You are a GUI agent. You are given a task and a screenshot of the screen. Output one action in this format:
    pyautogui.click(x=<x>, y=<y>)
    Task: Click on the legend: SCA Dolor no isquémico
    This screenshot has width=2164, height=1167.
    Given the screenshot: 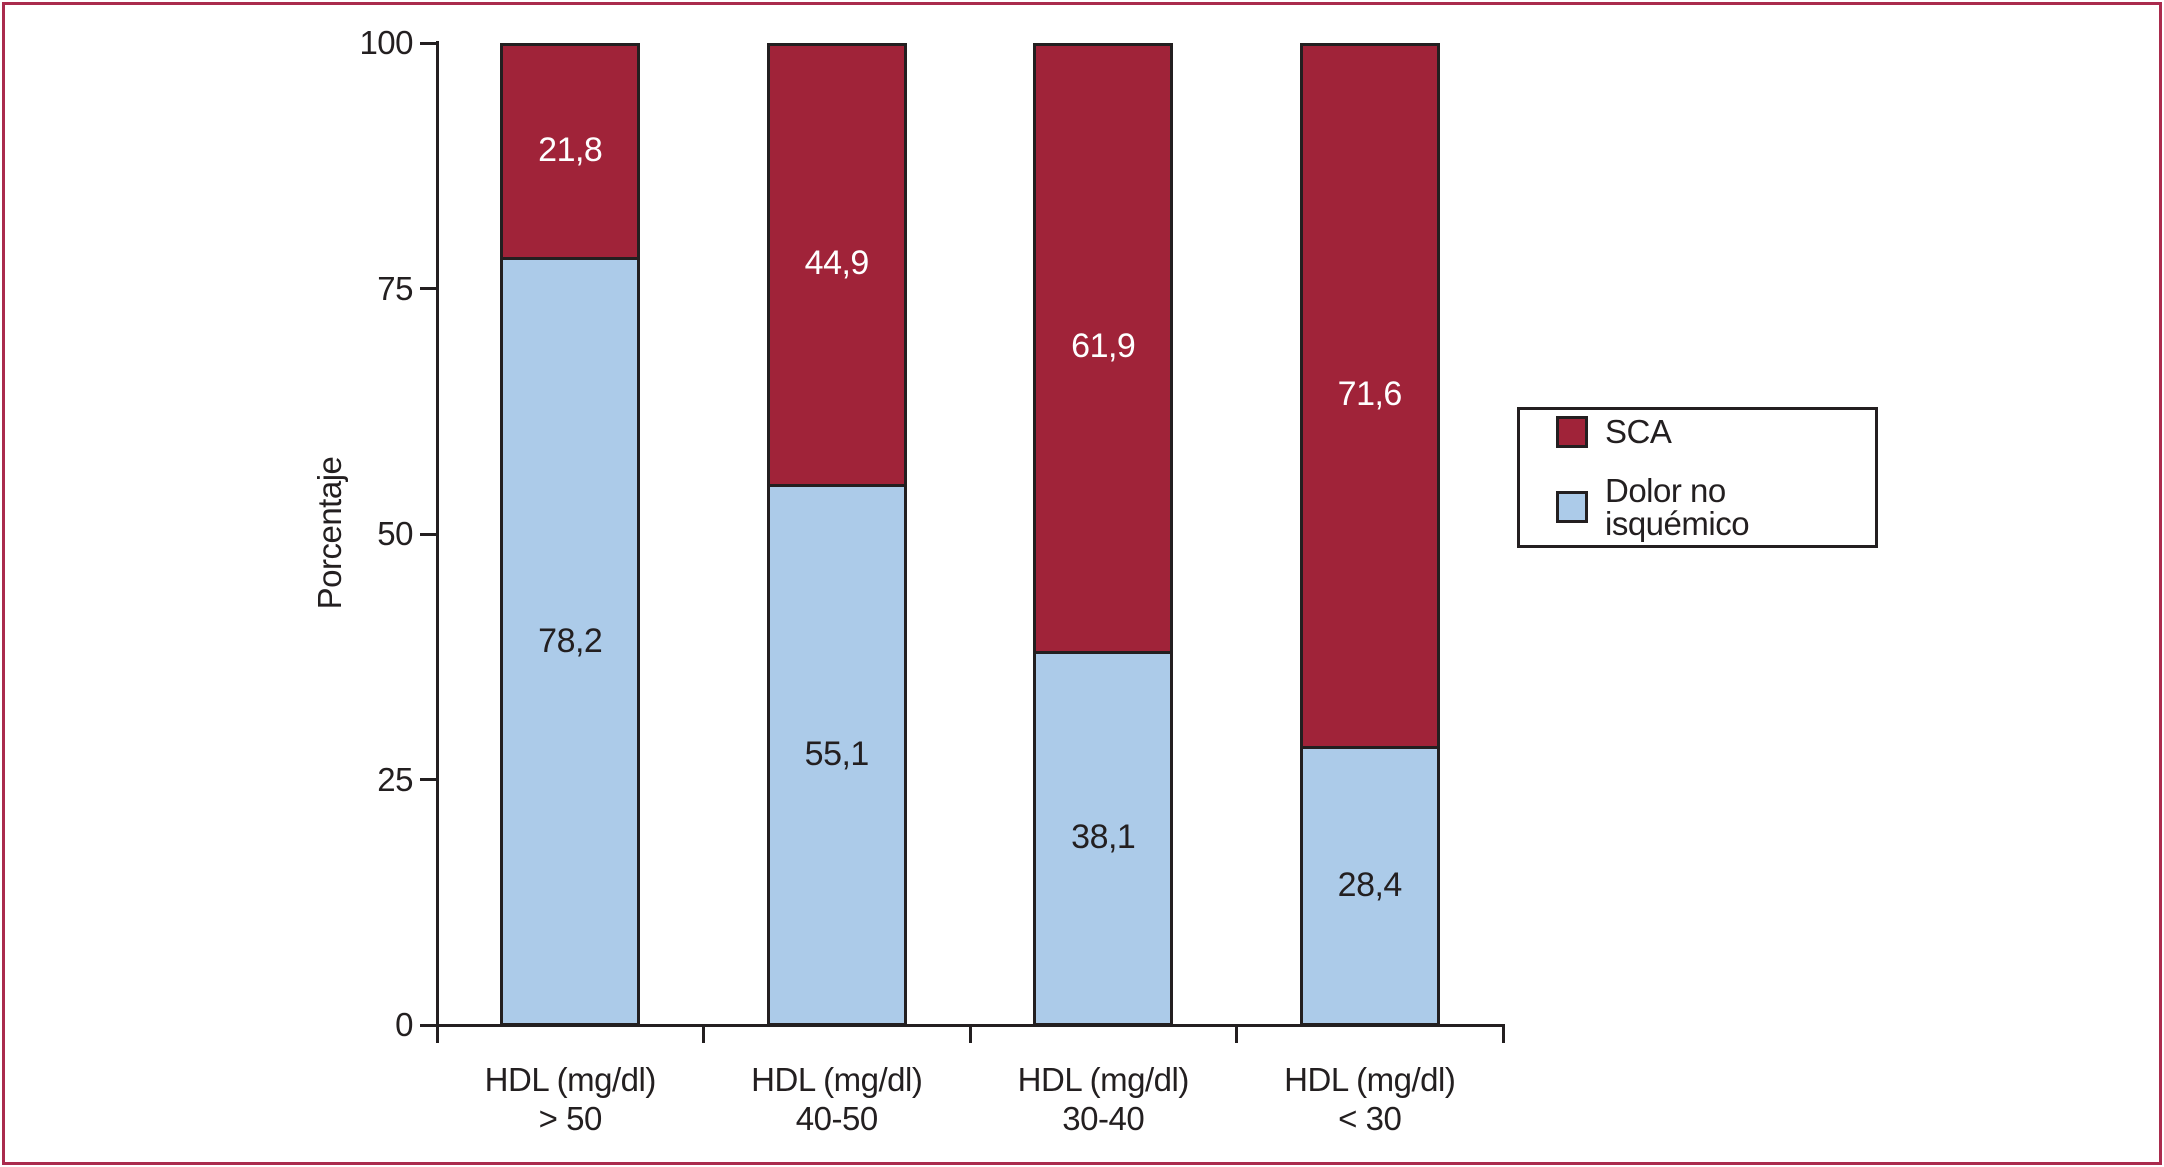 What is the action you would take?
    pyautogui.click(x=1697, y=477)
    